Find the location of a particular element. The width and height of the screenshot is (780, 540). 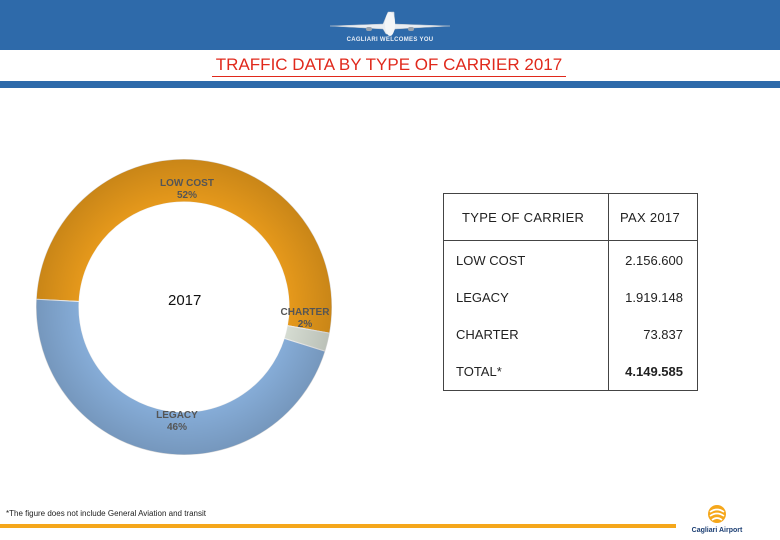

slice-name: LOW COST is located at coordinates (187, 183).